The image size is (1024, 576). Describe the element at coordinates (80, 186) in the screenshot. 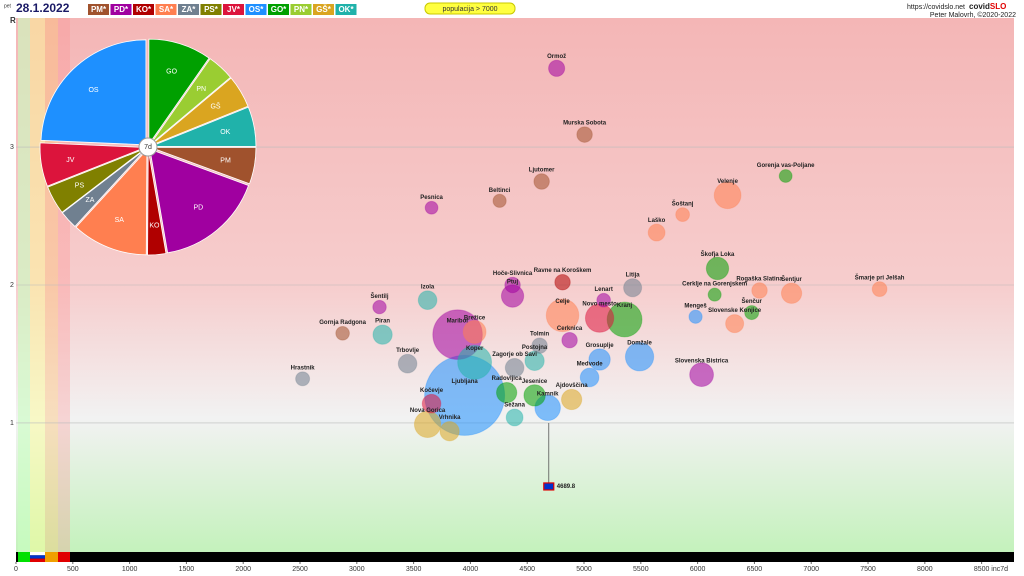

I see `pie-label: PS` at that location.